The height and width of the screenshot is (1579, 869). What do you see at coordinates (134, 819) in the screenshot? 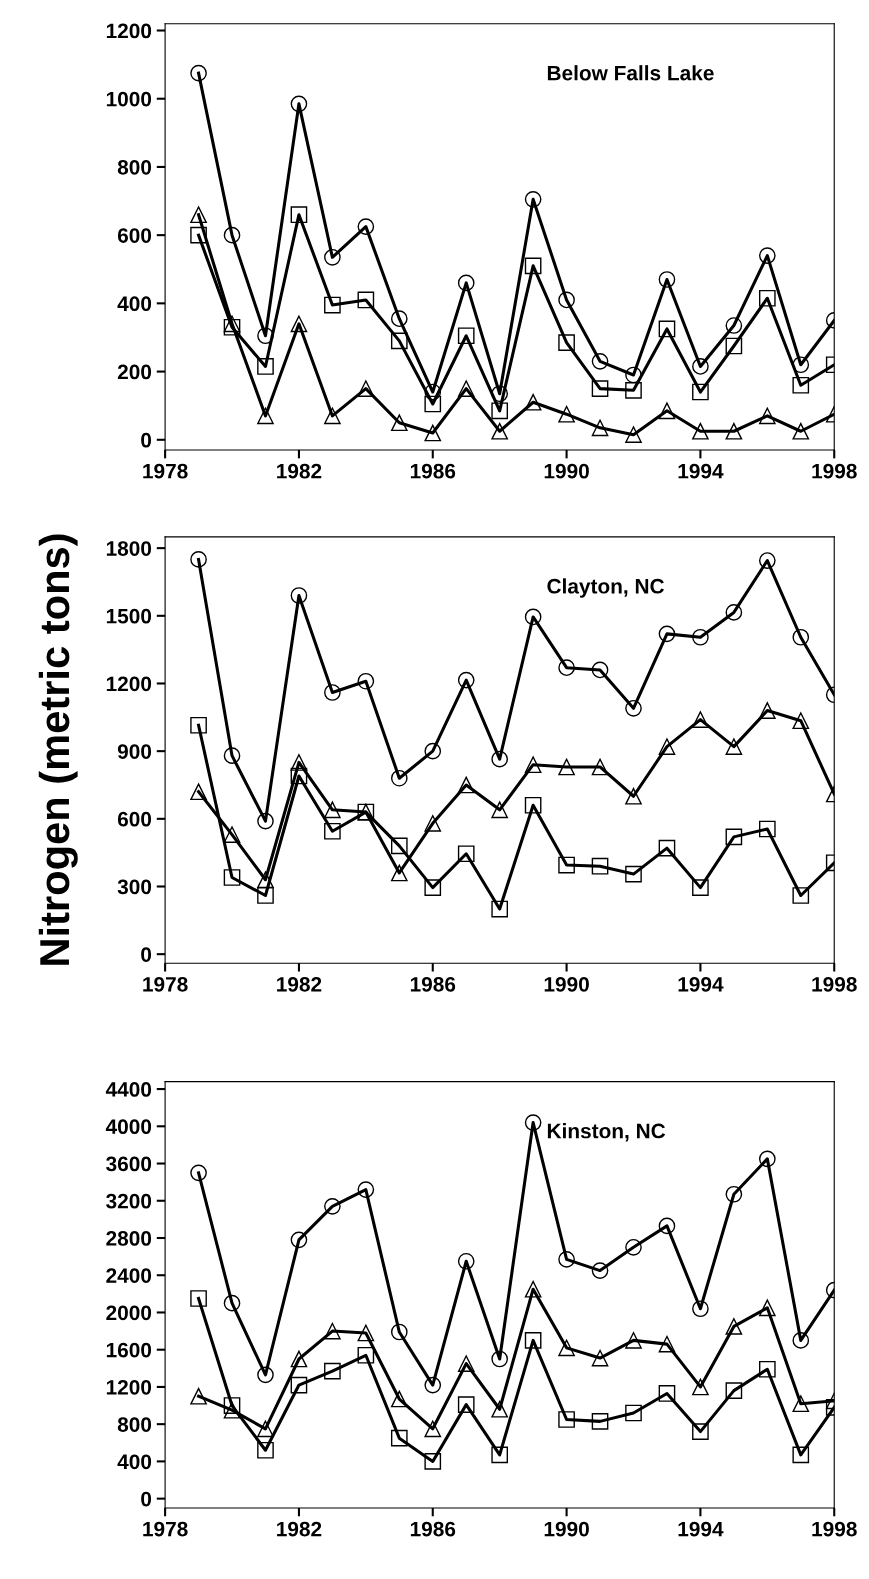
I see `y-tick-label: 600` at bounding box center [134, 819].